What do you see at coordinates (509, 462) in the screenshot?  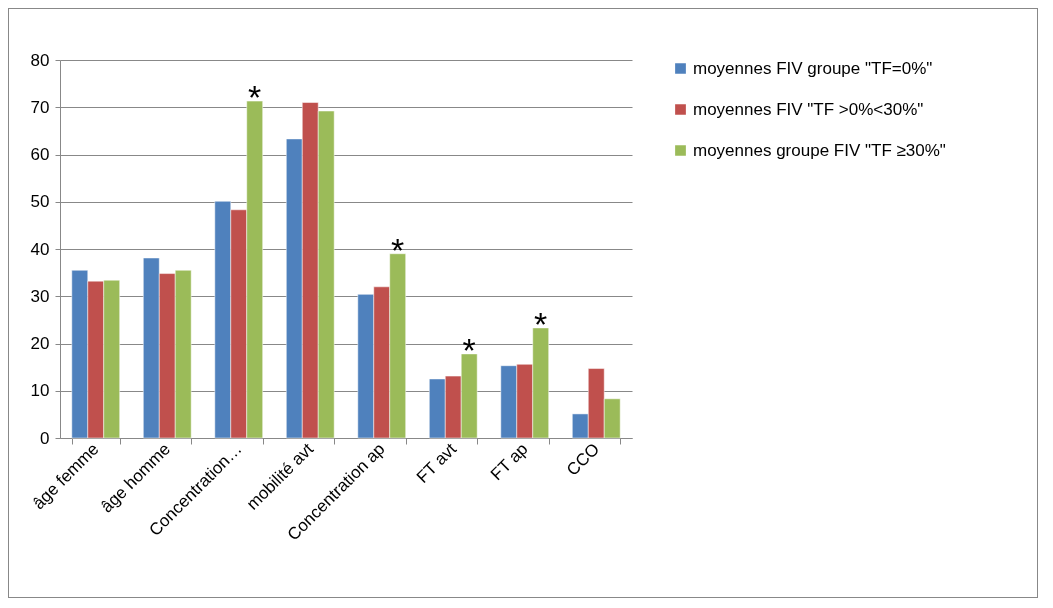 I see `x-tick-label: FT ap` at bounding box center [509, 462].